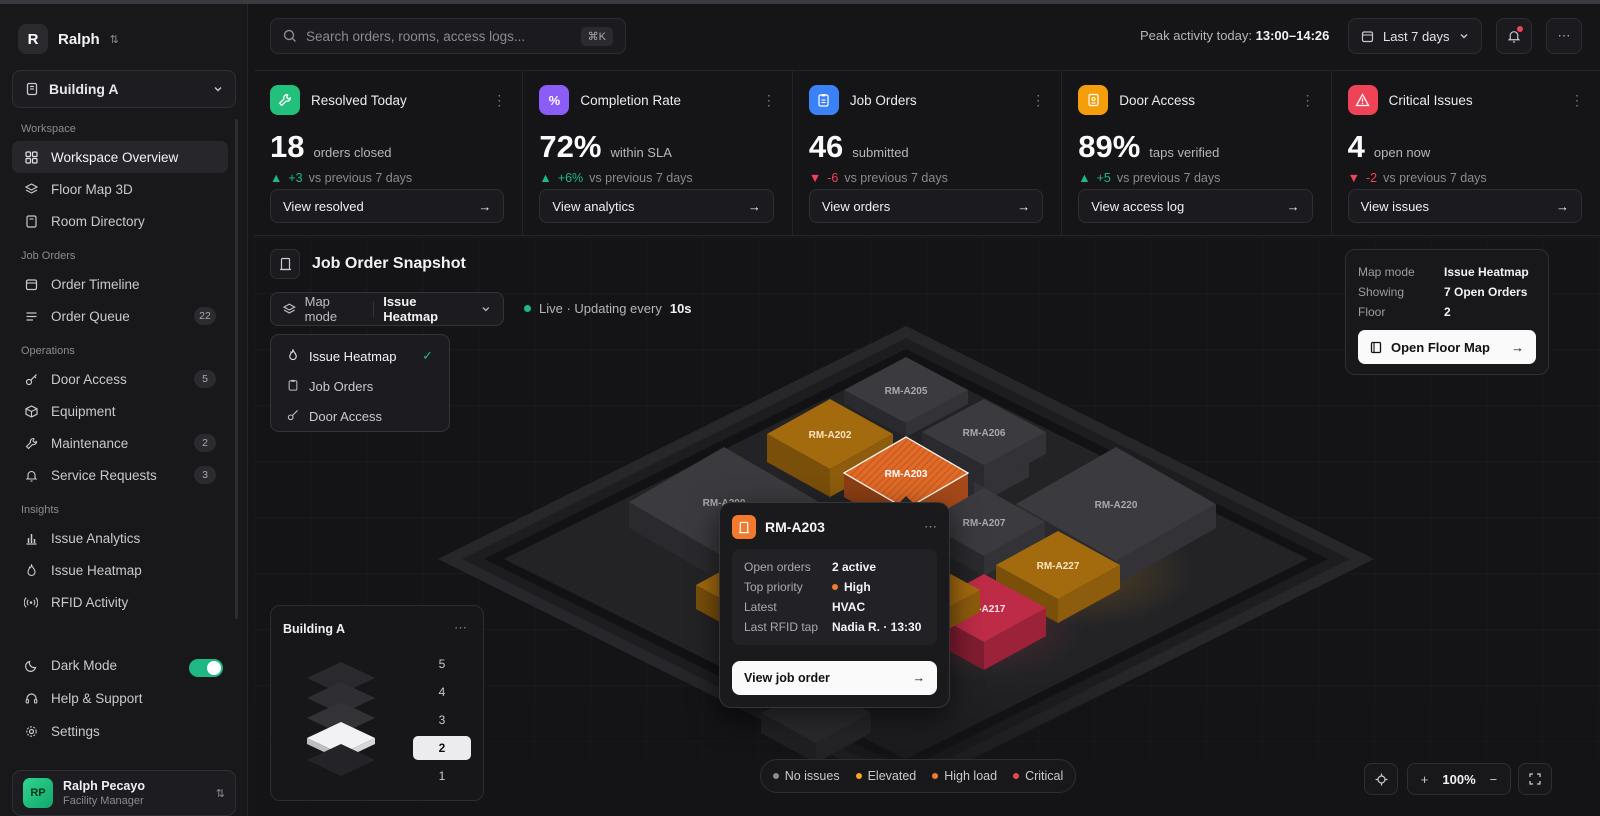  What do you see at coordinates (656, 206) in the screenshot?
I see `view-analytics-button: View analytics →` at bounding box center [656, 206].